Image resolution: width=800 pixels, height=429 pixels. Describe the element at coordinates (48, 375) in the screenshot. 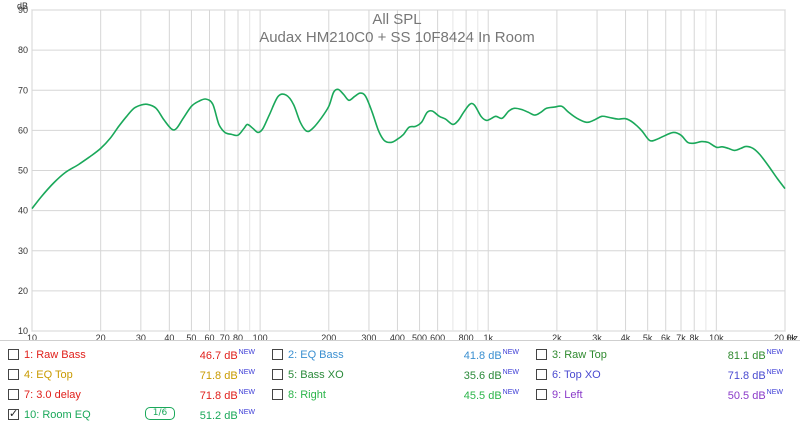

I see `legend-label: 4: EQ Top` at that location.